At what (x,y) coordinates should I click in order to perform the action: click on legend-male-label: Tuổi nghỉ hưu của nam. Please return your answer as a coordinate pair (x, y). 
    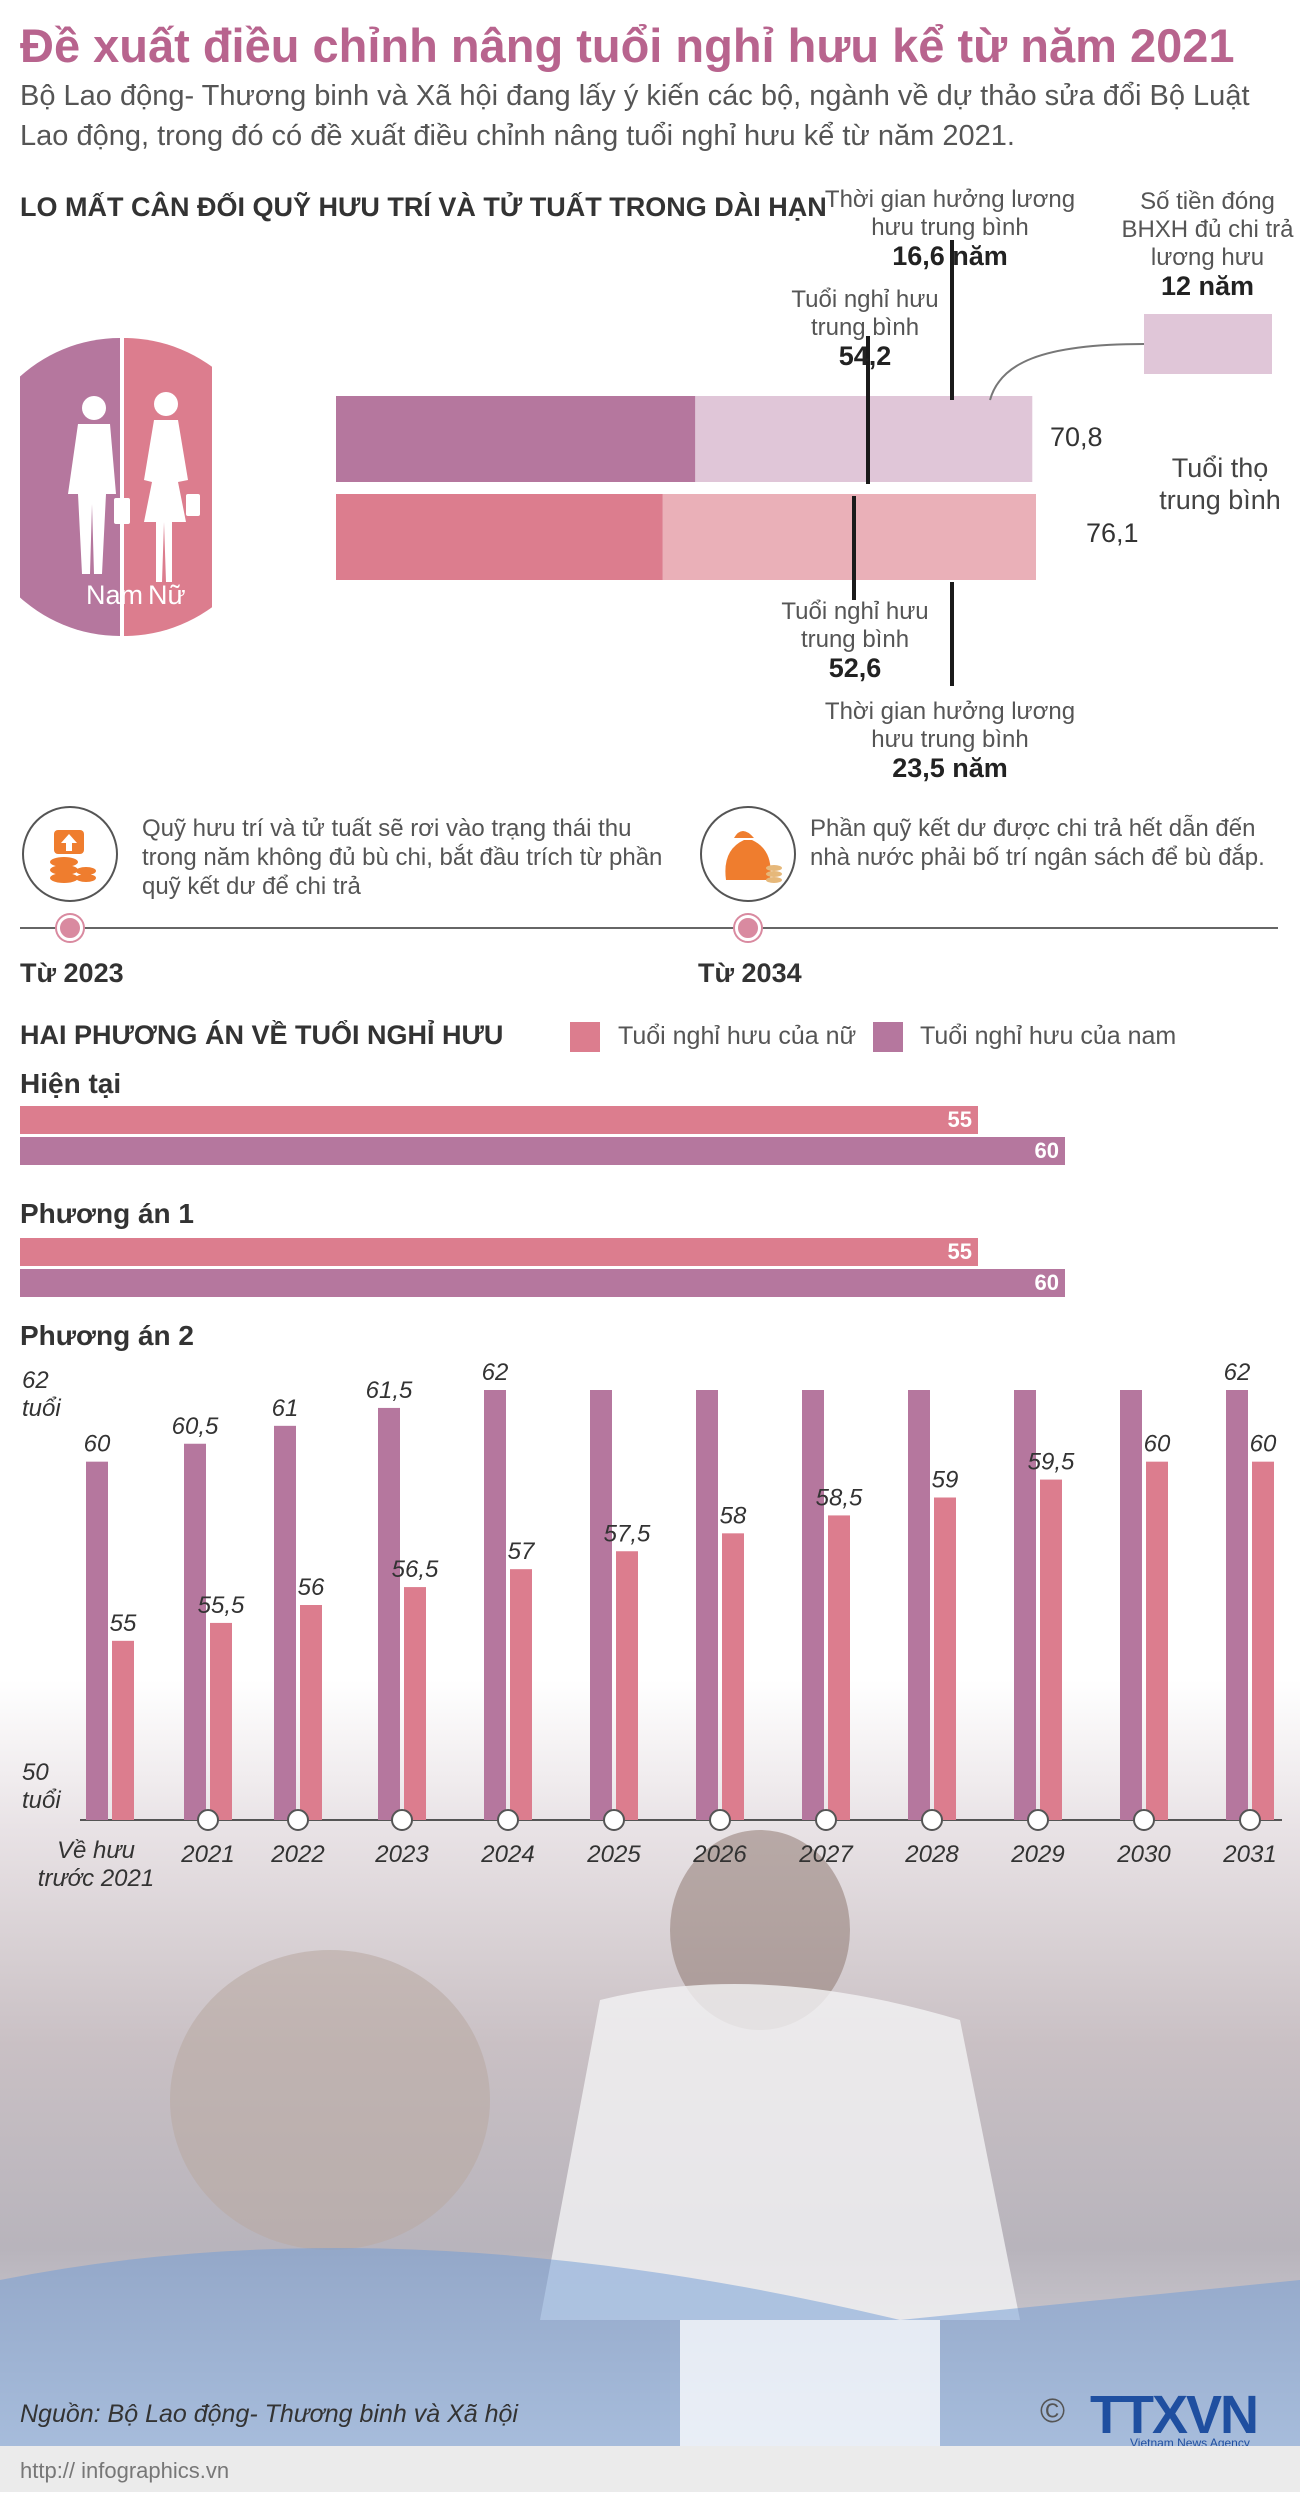
    Looking at the image, I should click on (1048, 1036).